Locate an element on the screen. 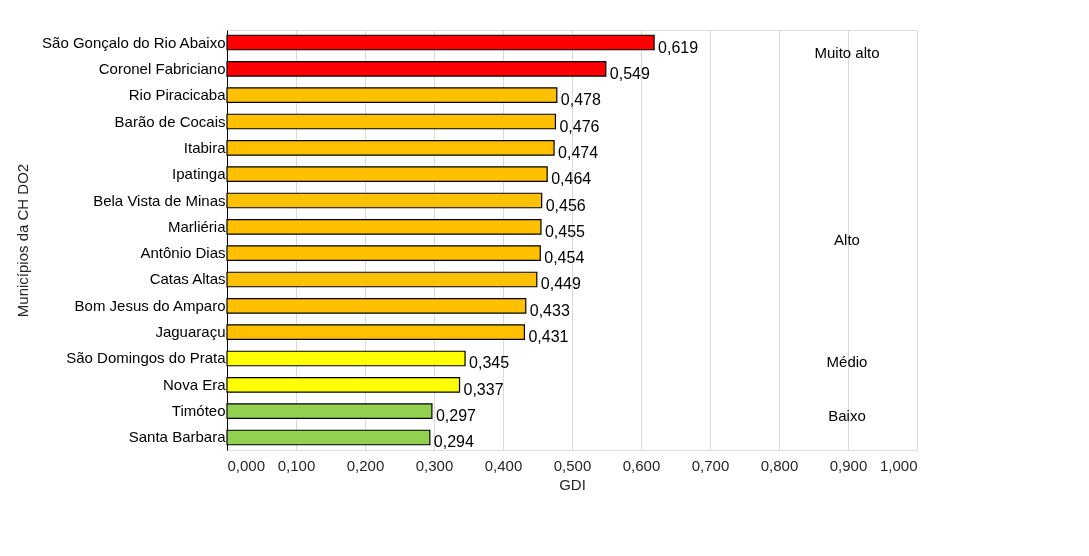 This screenshot has width=1089, height=556. y-tick-label: Antônio Dias is located at coordinates (183, 253).